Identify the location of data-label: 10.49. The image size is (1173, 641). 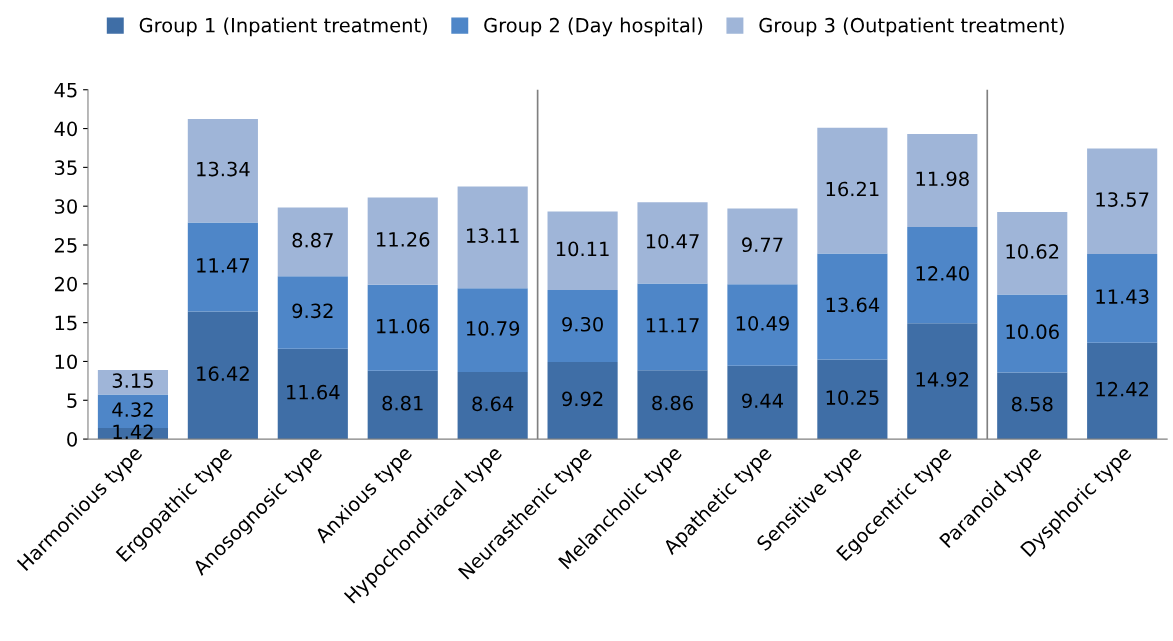
(762, 323).